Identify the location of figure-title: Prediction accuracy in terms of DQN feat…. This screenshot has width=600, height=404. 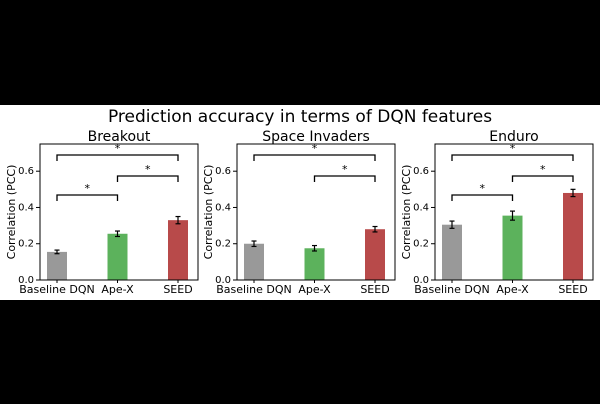
(300, 117).